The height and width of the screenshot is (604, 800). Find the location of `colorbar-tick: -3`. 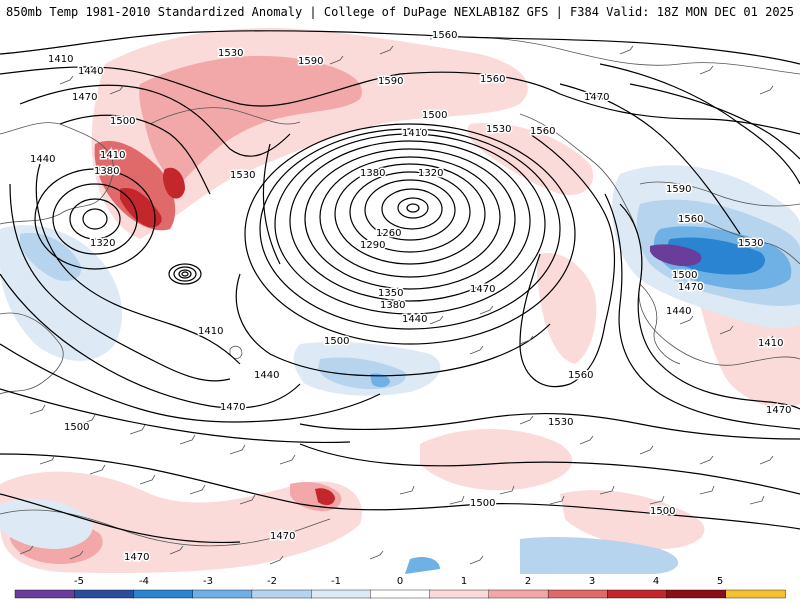

colorbar-tick: -3 is located at coordinates (208, 581).